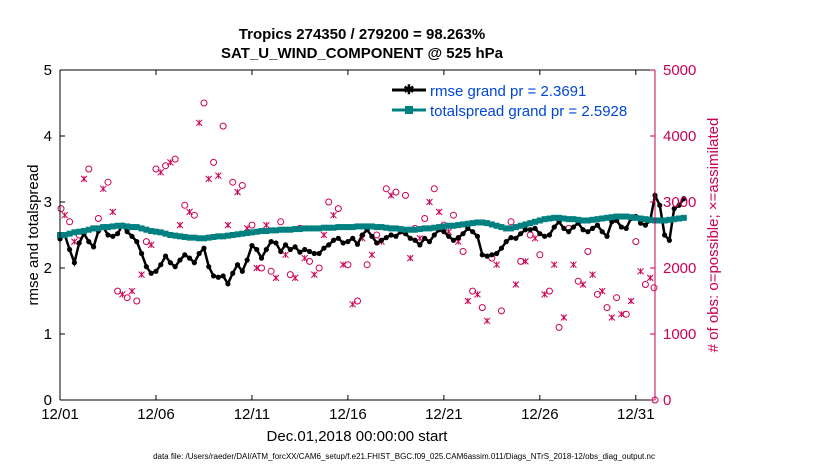  Describe the element at coordinates (48, 202) in the screenshot. I see `y-left-tick-label: 3` at that location.